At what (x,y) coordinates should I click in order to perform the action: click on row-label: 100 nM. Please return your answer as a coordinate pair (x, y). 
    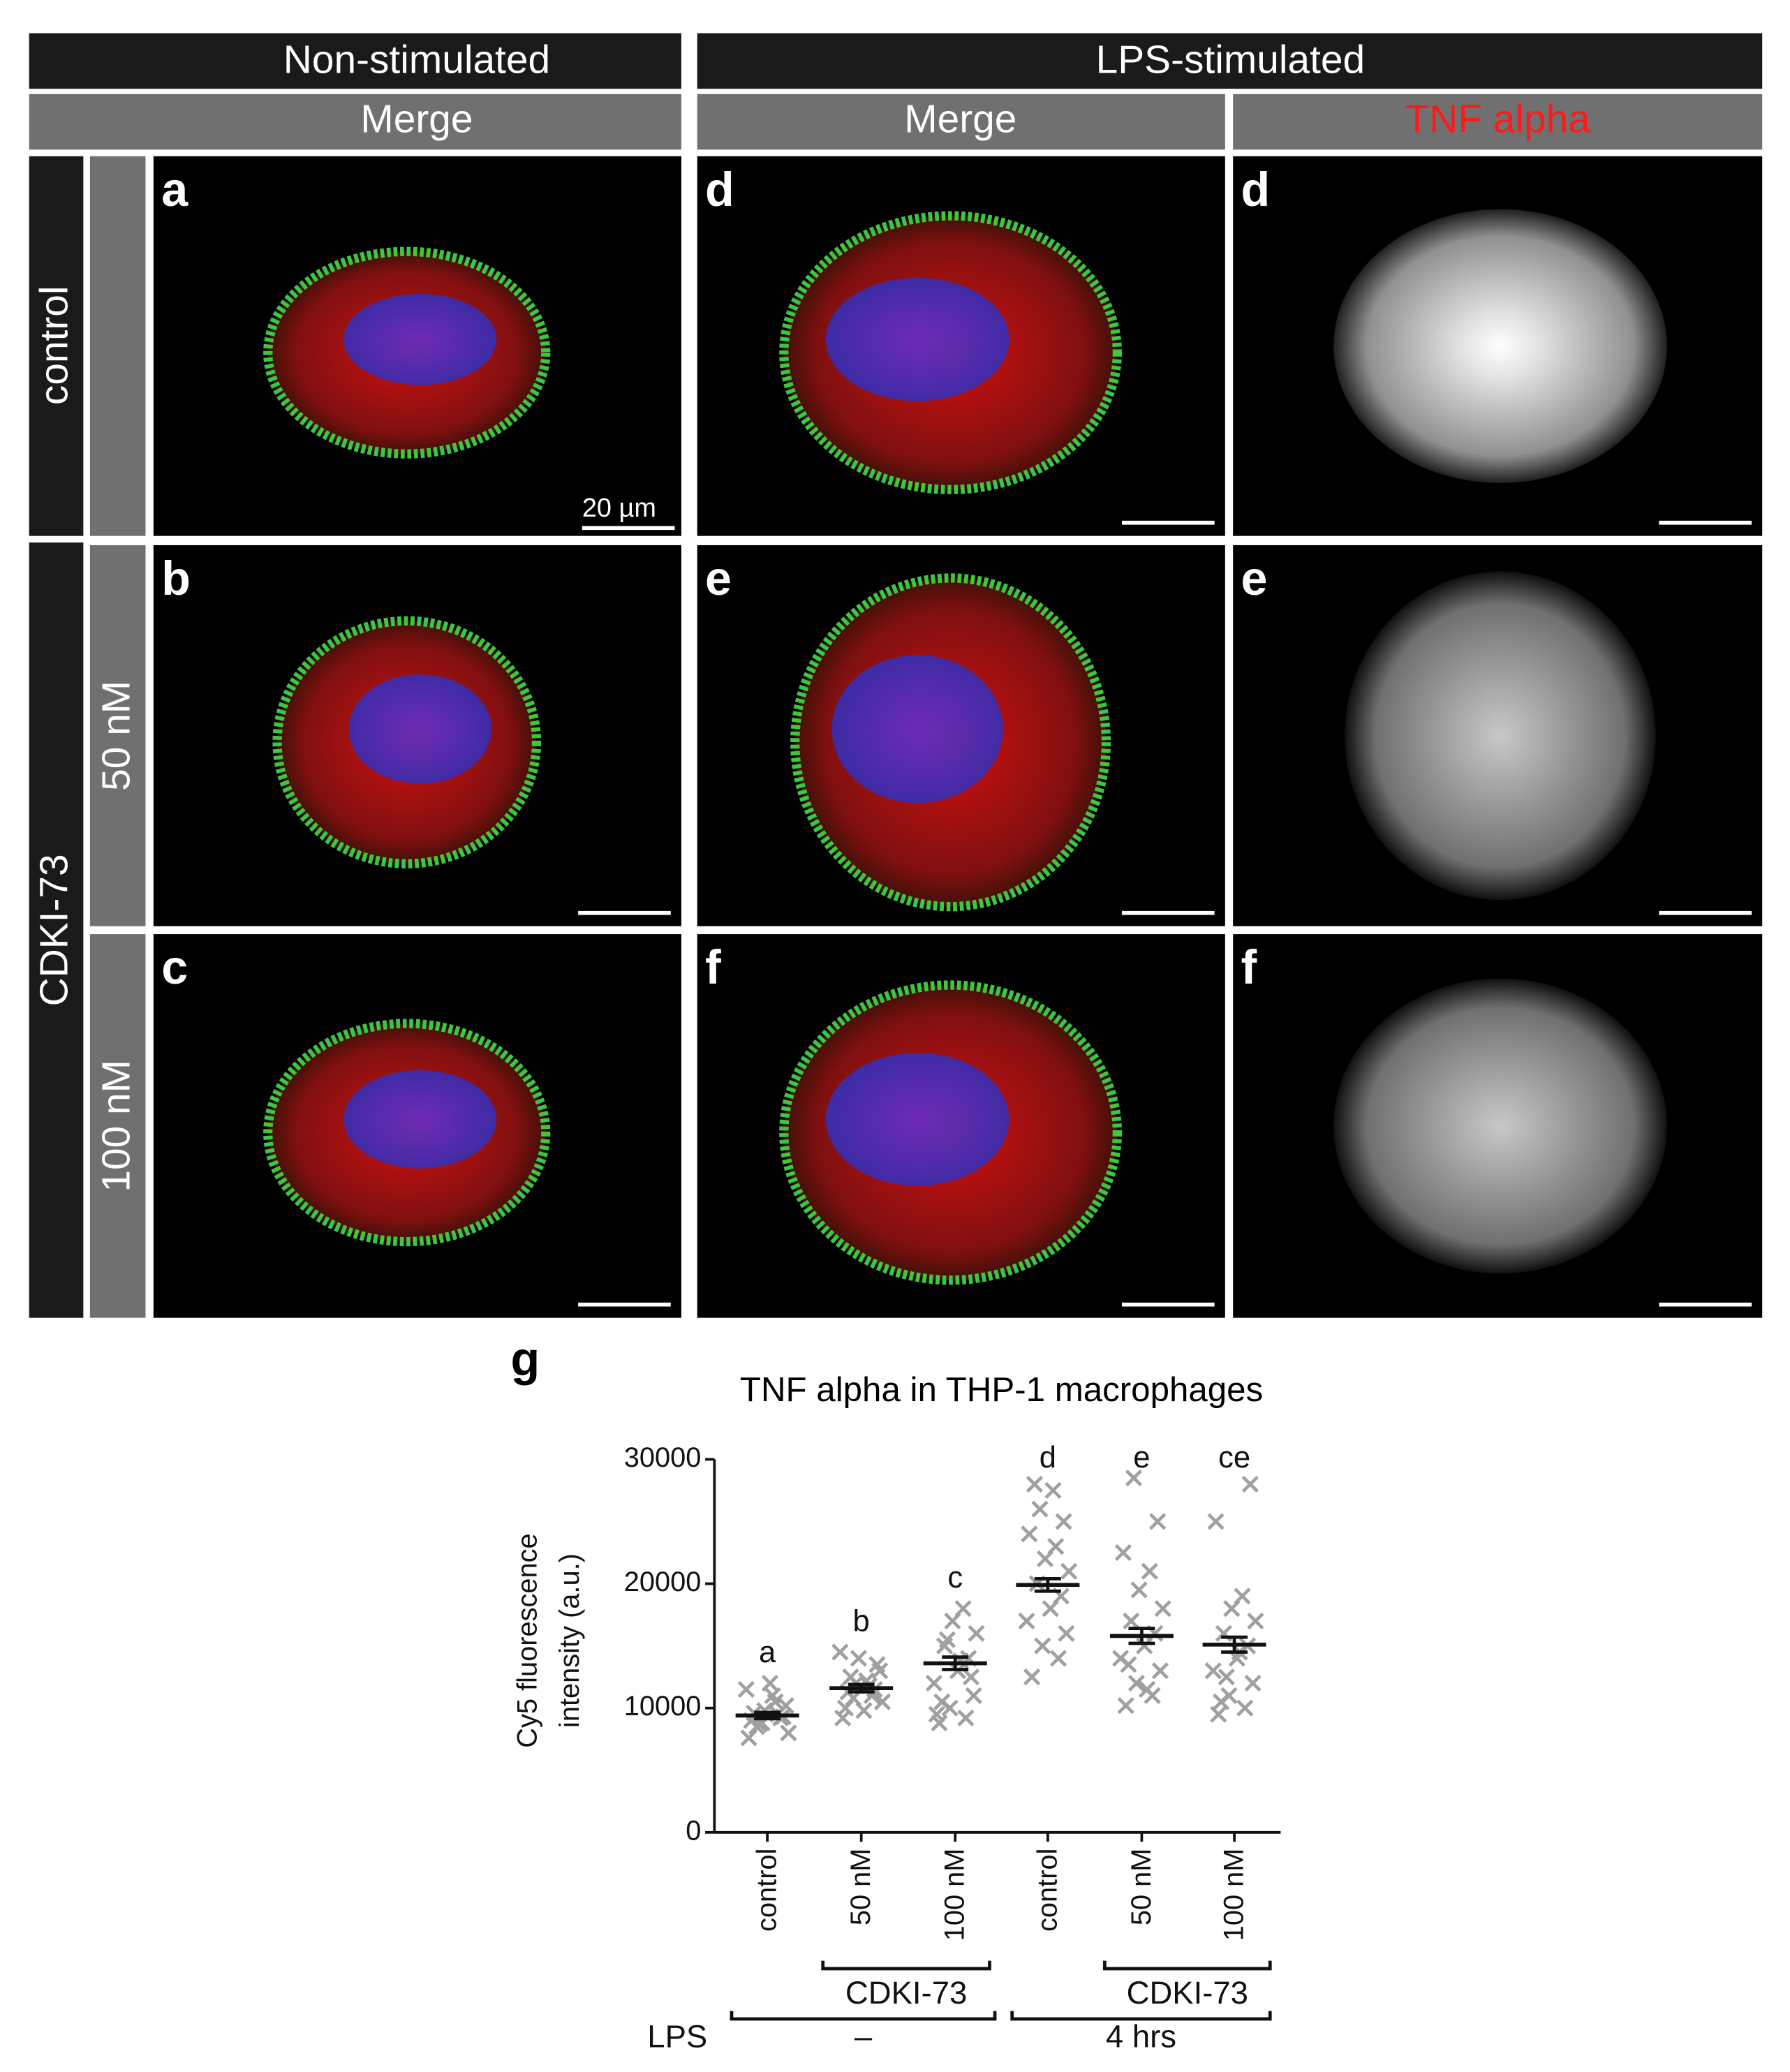
    Looking at the image, I should click on (117, 1126).